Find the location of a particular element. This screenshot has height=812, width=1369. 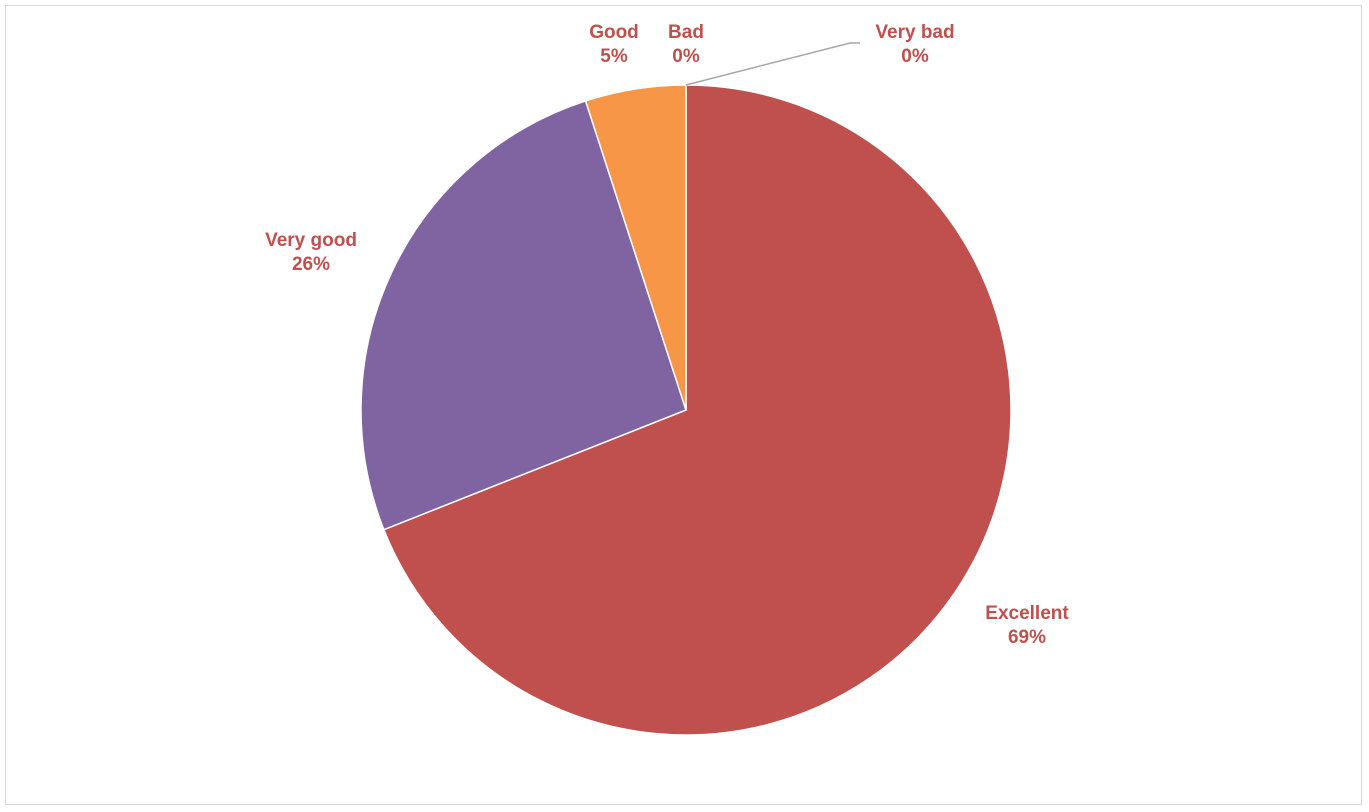

label-pct-very-bad: 0% is located at coordinates (915, 56).